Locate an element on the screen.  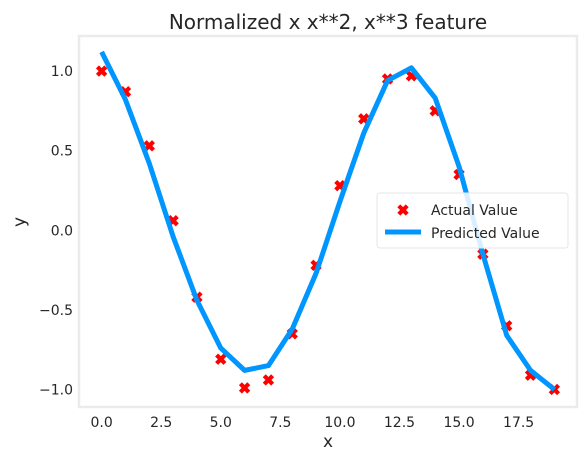
x-tick-label: 10.0 is located at coordinates (339, 423).